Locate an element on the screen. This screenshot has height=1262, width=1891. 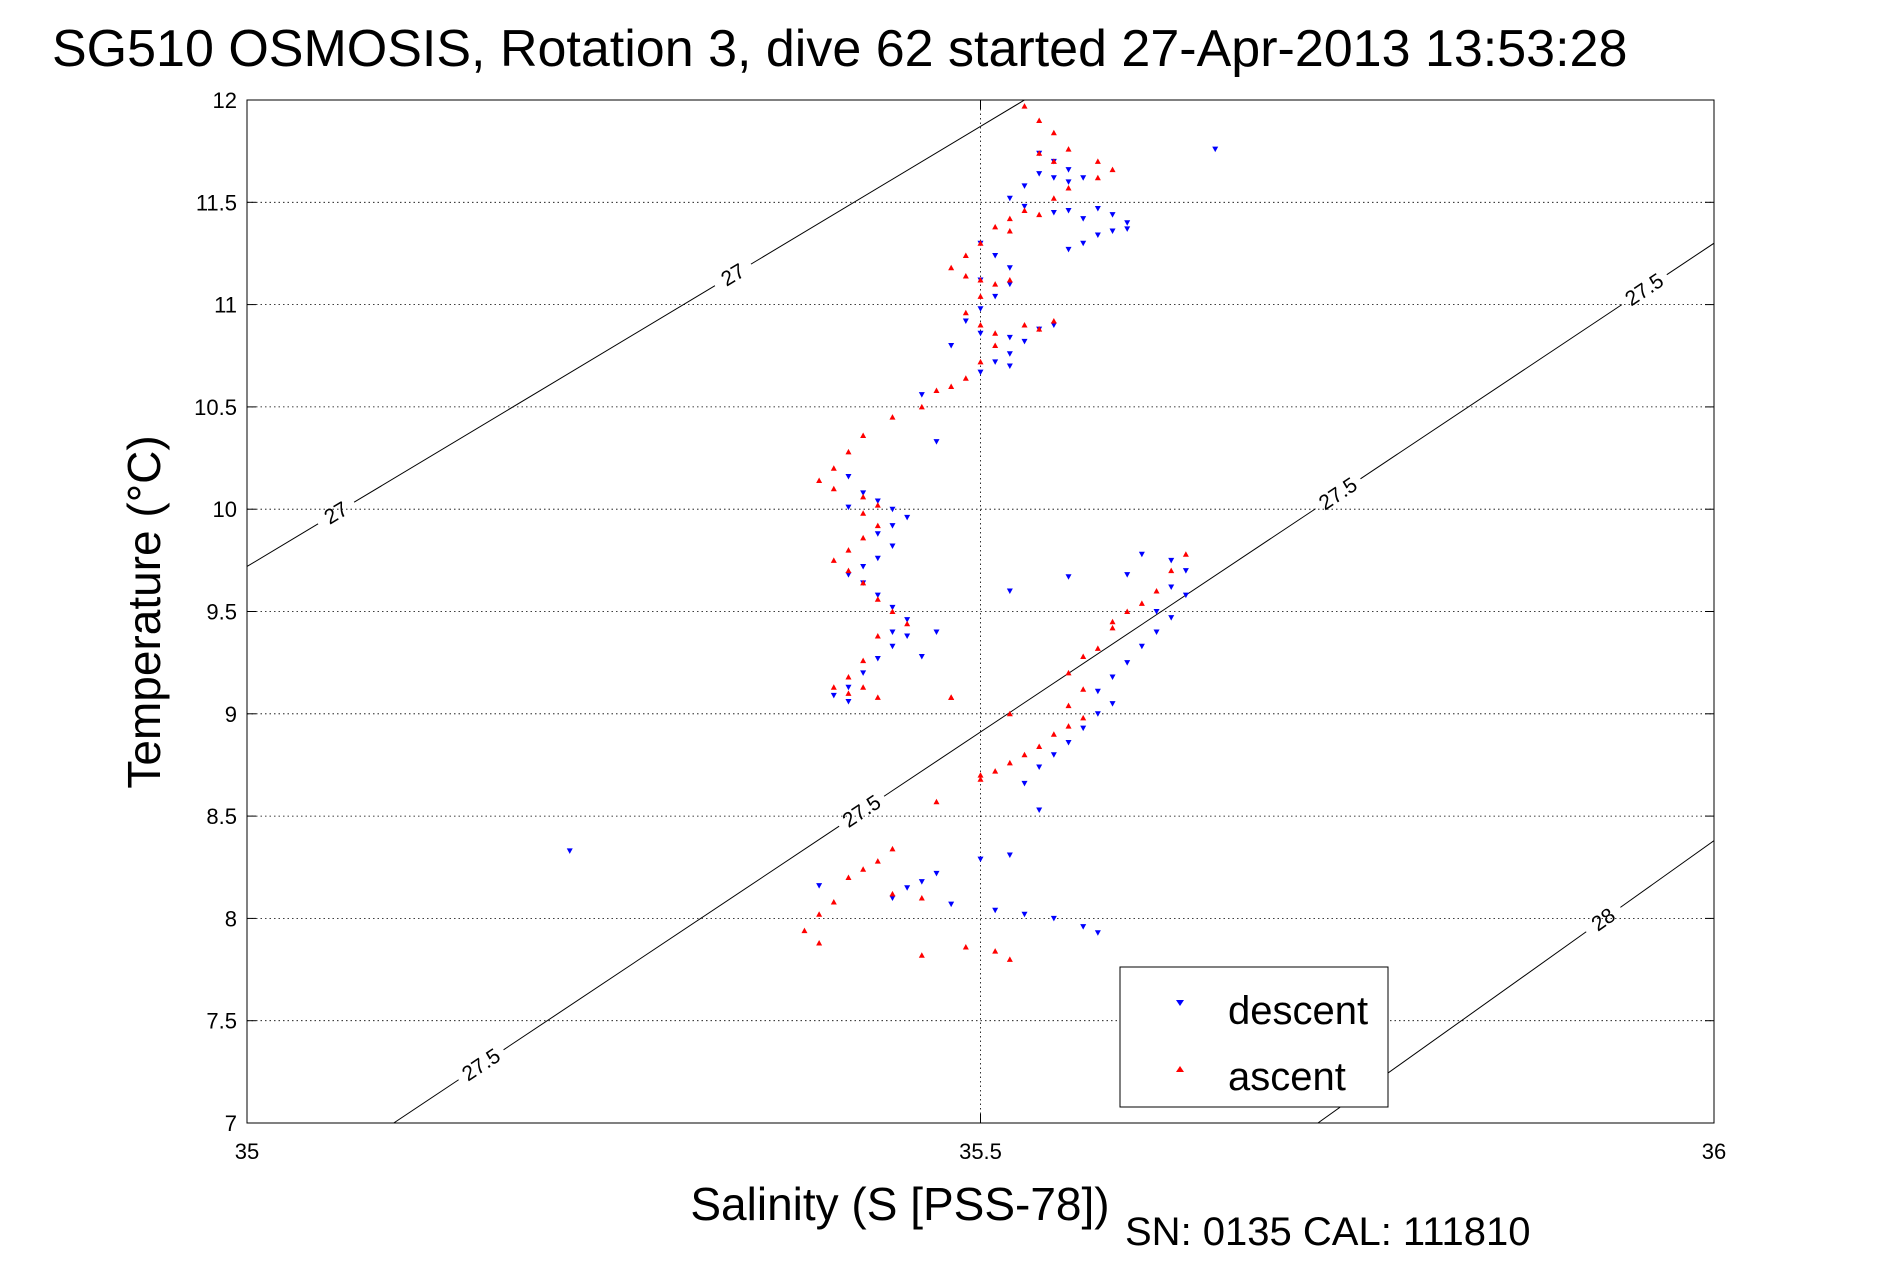
footer-serial-cal: SN: 0135 CAL: 111810 is located at coordinates (1327, 1232).